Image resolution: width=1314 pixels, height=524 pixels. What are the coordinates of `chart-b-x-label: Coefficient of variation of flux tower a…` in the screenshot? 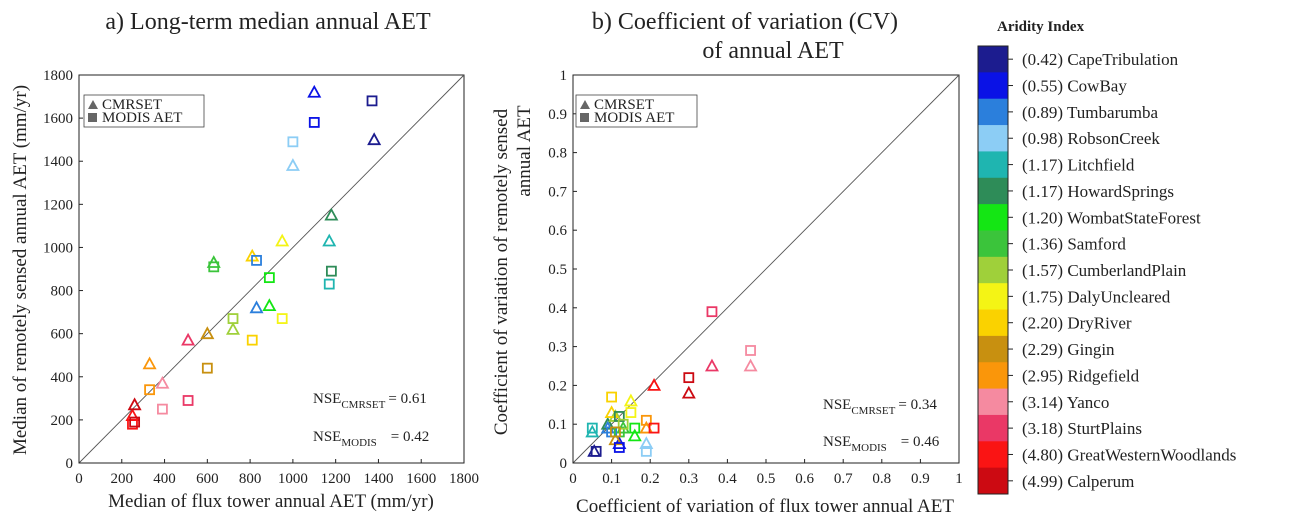 It's located at (765, 506).